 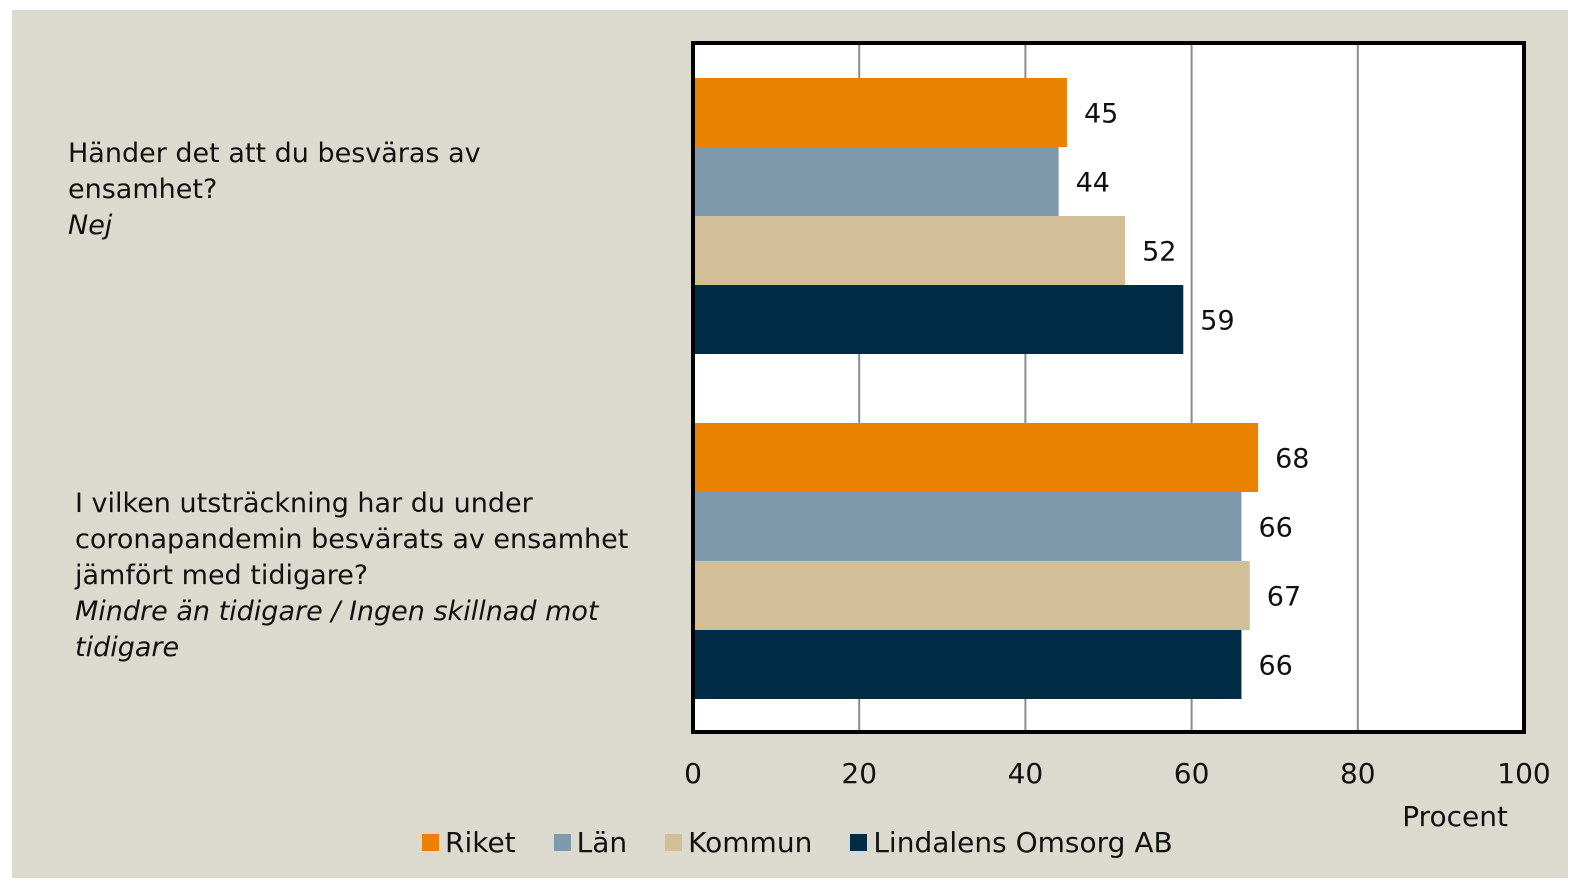 I want to click on data-label-2-3: 67, so click(x=1284, y=597).